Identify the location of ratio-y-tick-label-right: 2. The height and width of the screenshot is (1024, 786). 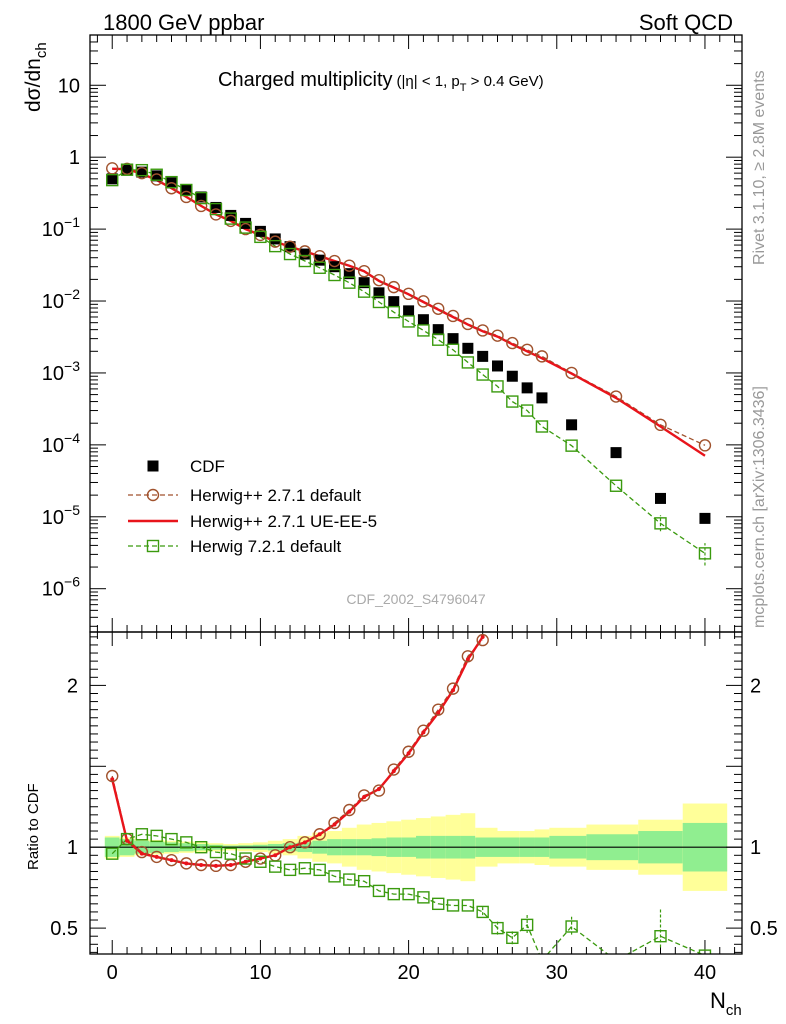
(755, 686).